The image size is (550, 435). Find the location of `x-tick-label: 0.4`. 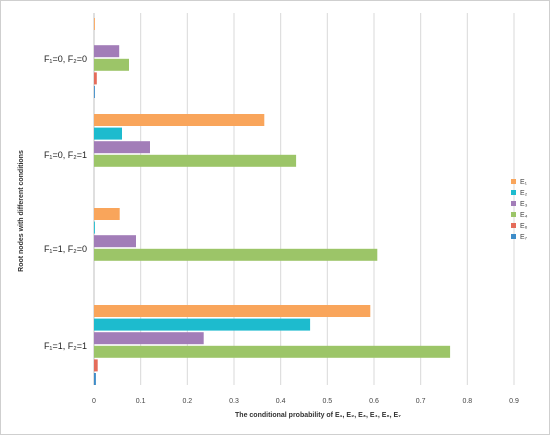

x-tick-label: 0.4 is located at coordinates (281, 401).